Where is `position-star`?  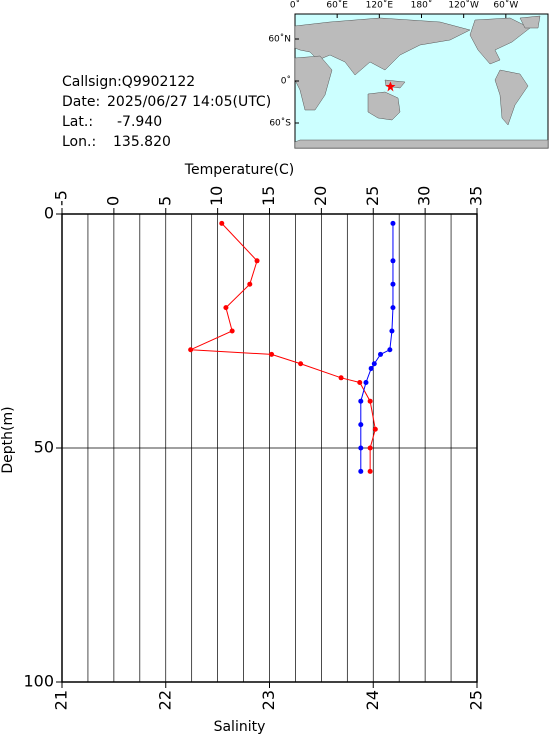 position-star is located at coordinates (390, 86).